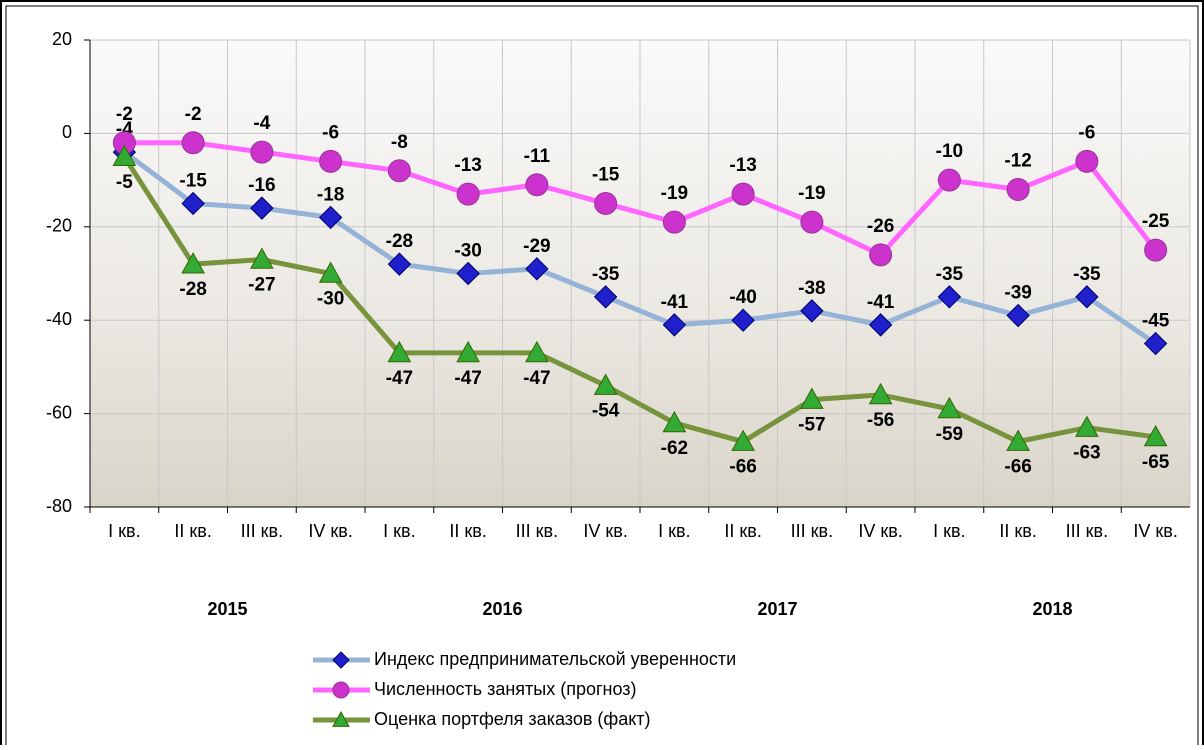  What do you see at coordinates (1017, 293) in the screenshot?
I see `data-label: -39` at bounding box center [1017, 293].